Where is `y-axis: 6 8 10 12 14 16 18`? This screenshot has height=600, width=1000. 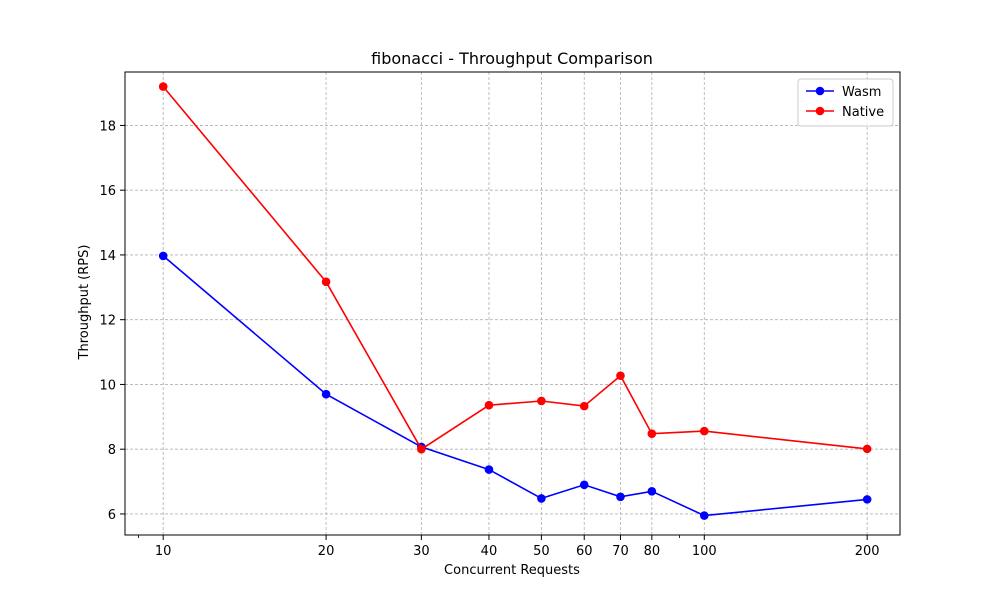 y-axis: 6 8 10 12 14 16 18 is located at coordinates (112, 321).